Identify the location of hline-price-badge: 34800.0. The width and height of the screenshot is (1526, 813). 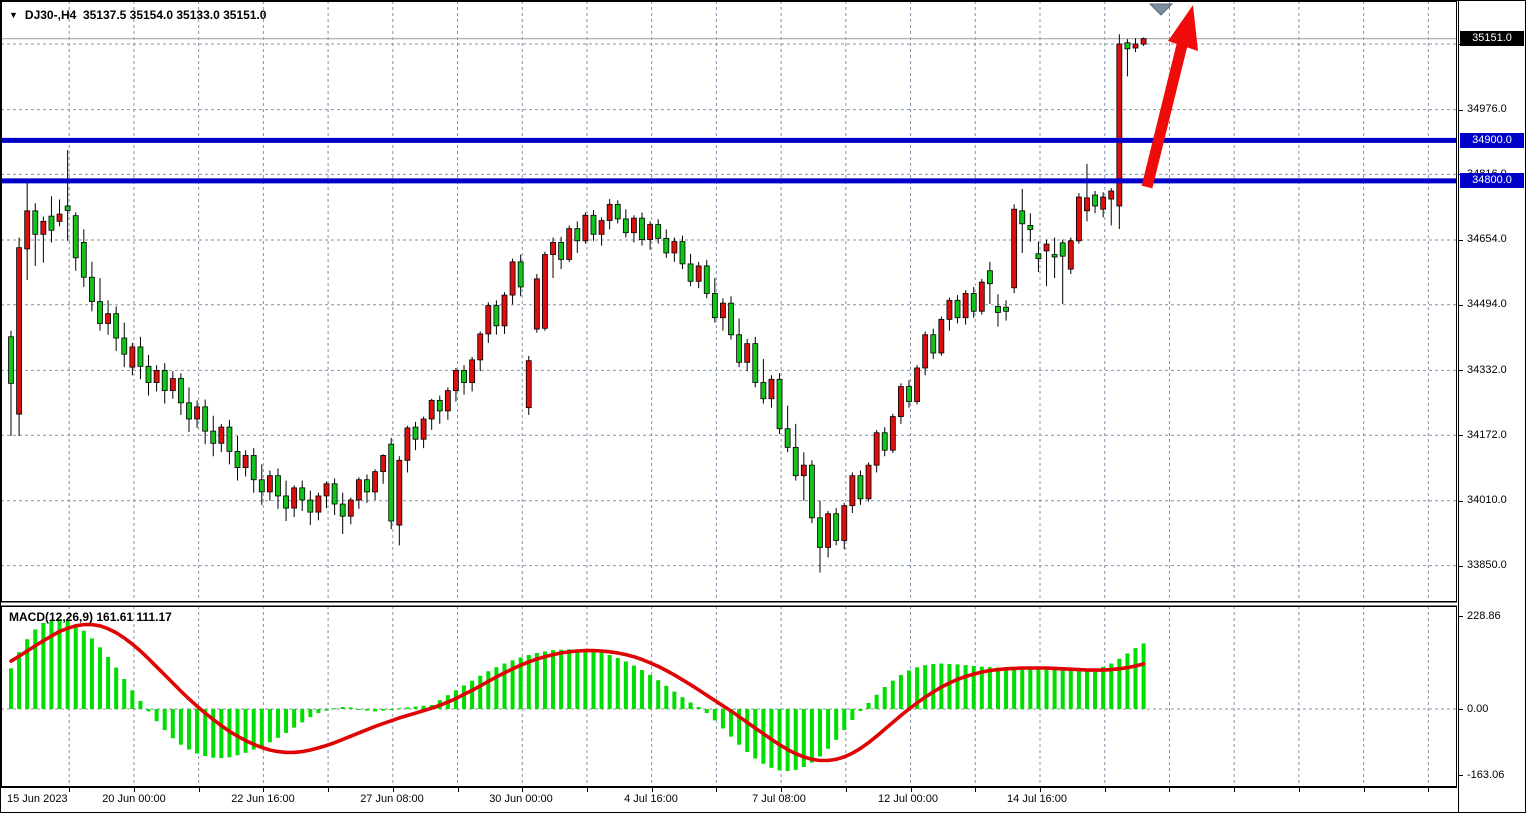
(1492, 181).